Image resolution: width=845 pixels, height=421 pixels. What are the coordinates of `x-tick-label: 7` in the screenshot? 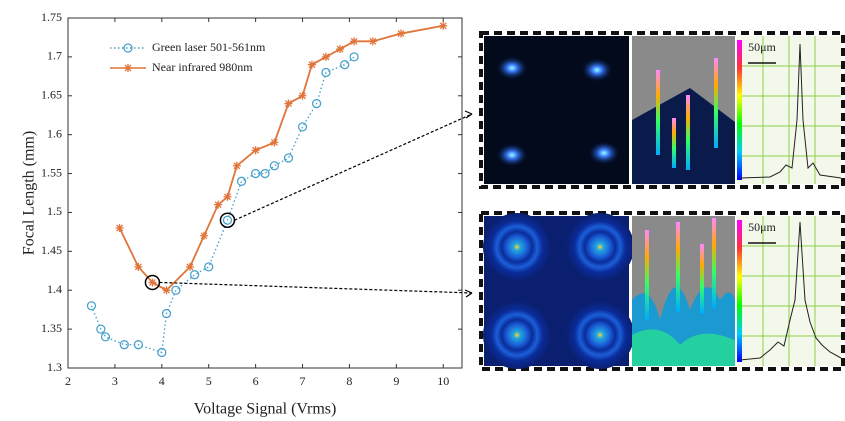 It's located at (303, 381).